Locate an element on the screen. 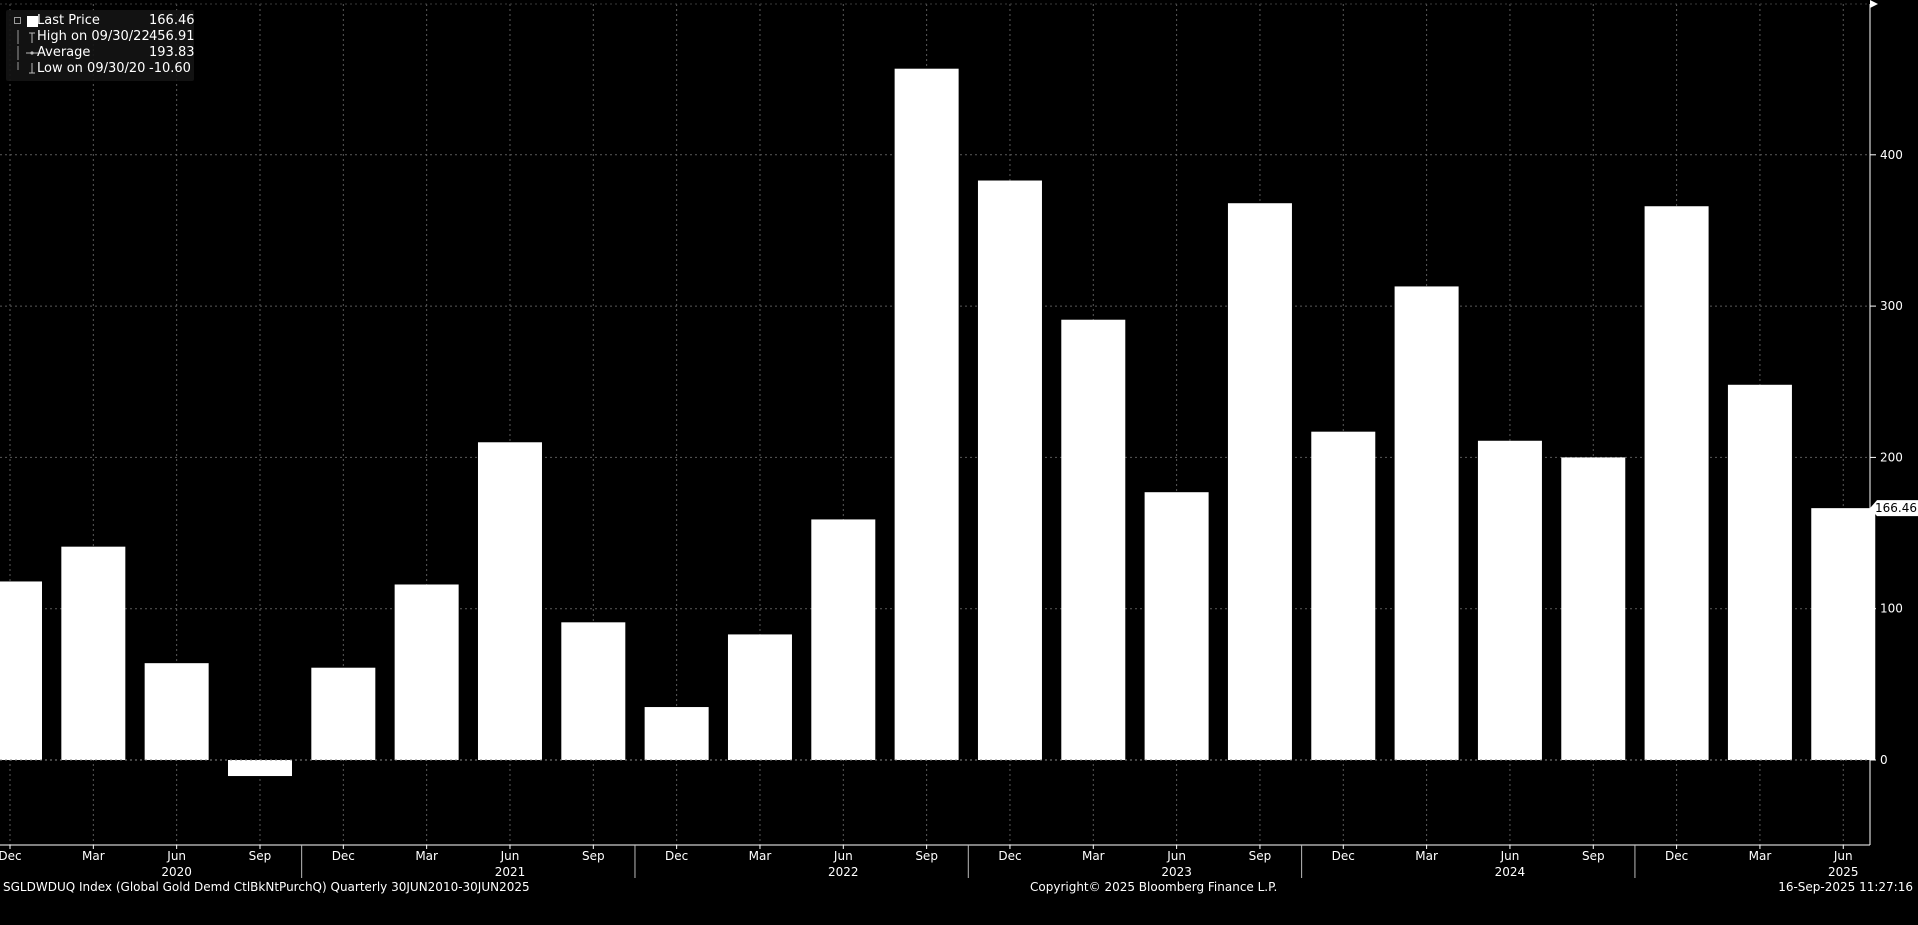 The height and width of the screenshot is (925, 1918). y-tick-label: 100 is located at coordinates (1891, 609).